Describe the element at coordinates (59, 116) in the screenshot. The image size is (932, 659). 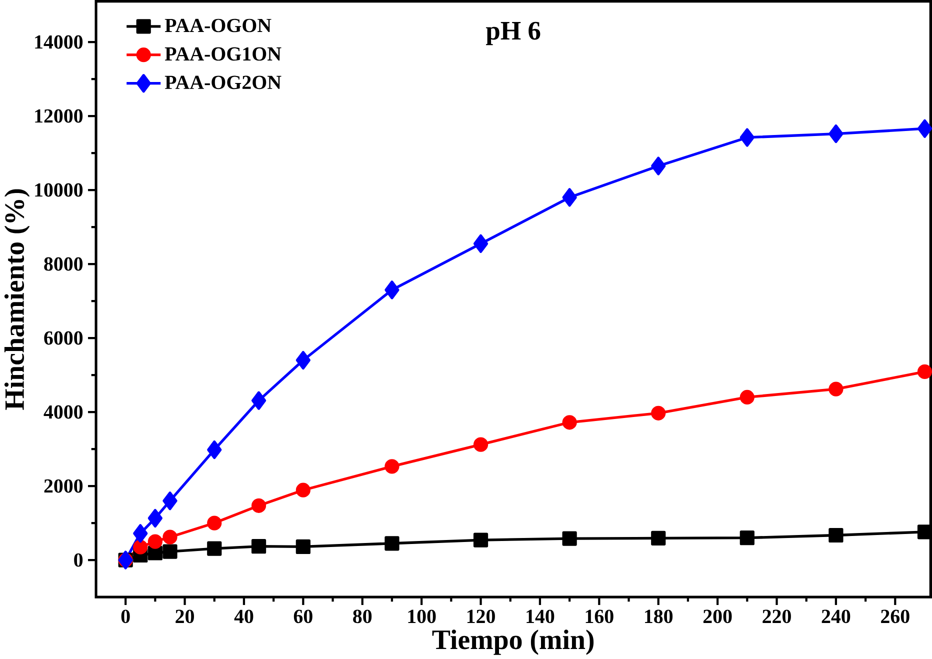
I see `y-tick-label: 12000` at that location.